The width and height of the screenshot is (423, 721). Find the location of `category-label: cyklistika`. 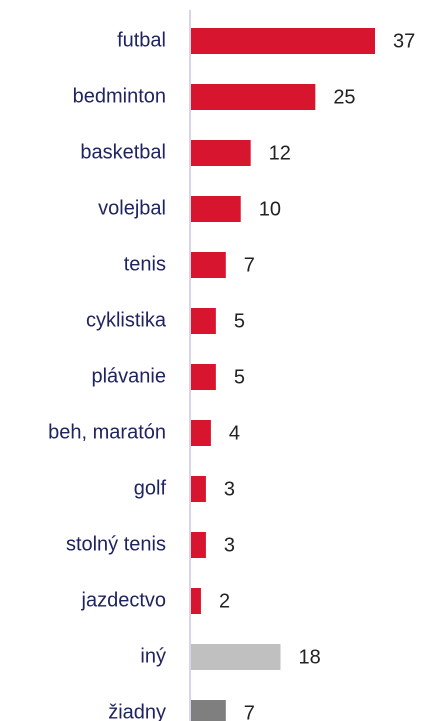

category-label: cyklistika is located at coordinates (126, 320).